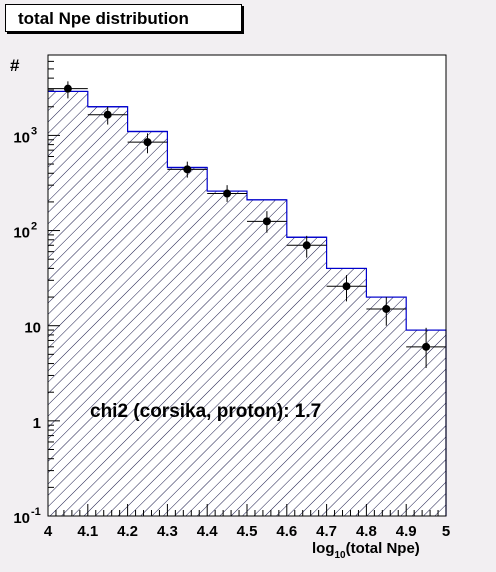  Describe the element at coordinates (34, 227) in the screenshot. I see `y-tick-exponent: 2` at that location.